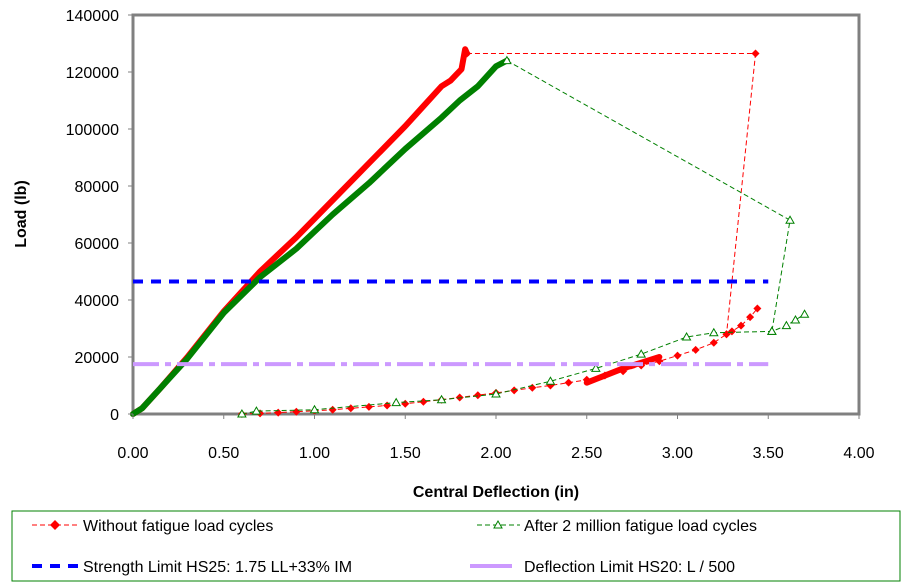 The width and height of the screenshot is (902, 583). What do you see at coordinates (768, 453) in the screenshot?
I see `x-tick-label: 3.50` at bounding box center [768, 453].